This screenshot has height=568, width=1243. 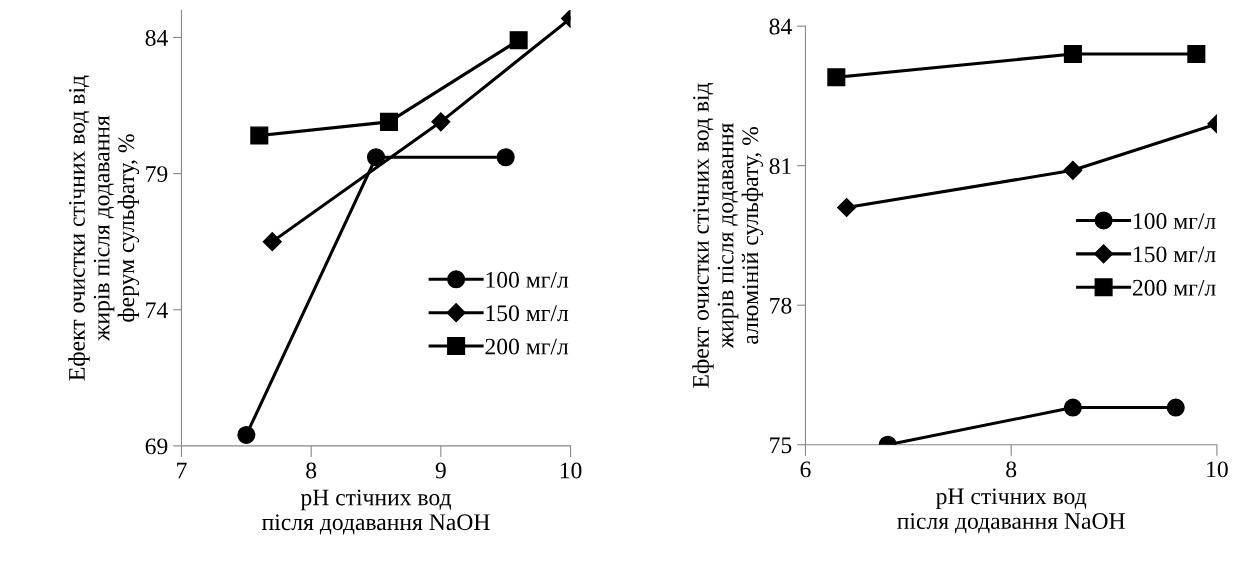 I want to click on y-tick-label: 69, so click(x=156, y=446).